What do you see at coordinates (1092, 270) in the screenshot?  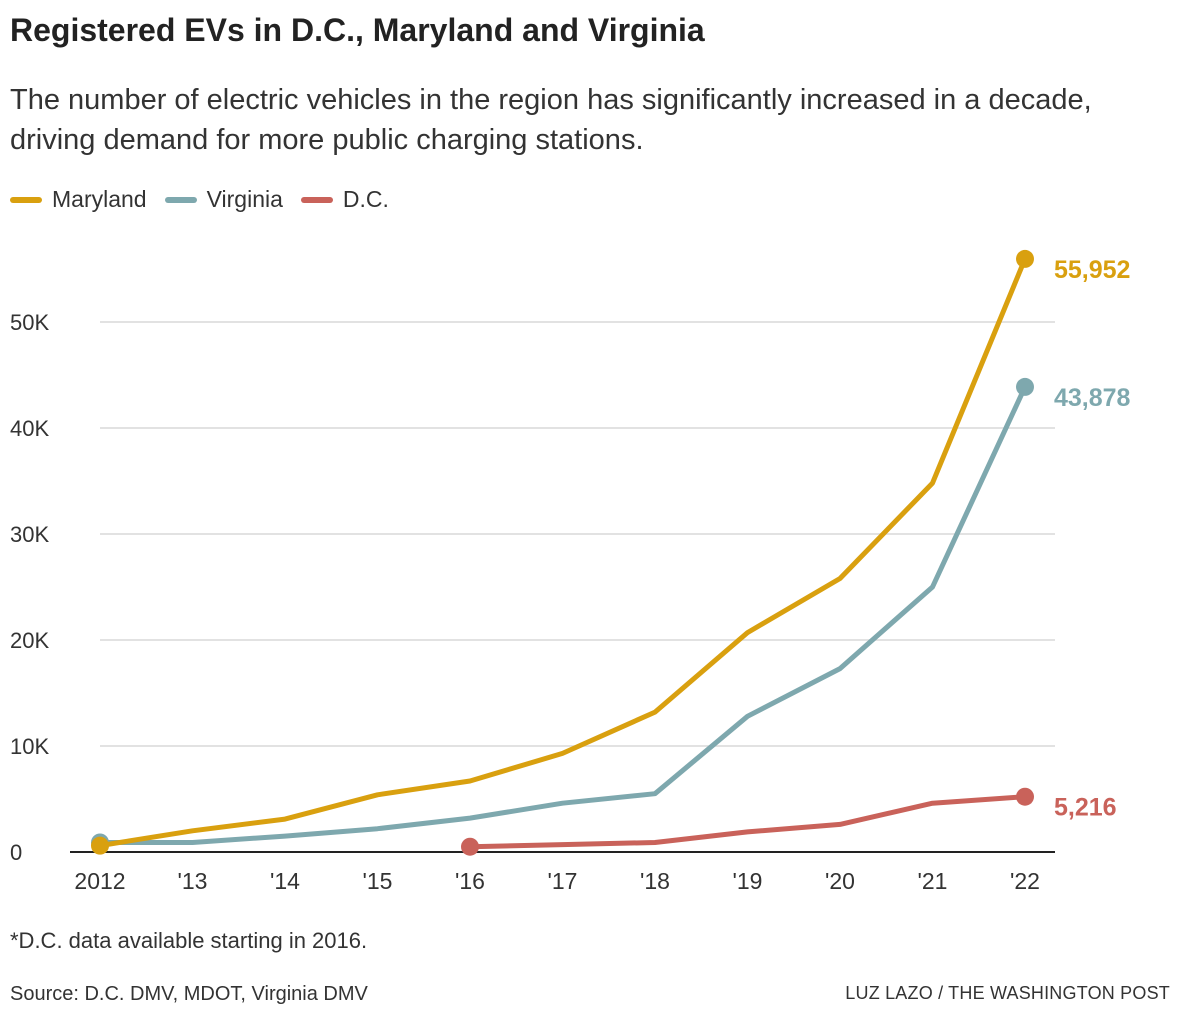 I see `series-end-label-maryland: 55,952` at bounding box center [1092, 270].